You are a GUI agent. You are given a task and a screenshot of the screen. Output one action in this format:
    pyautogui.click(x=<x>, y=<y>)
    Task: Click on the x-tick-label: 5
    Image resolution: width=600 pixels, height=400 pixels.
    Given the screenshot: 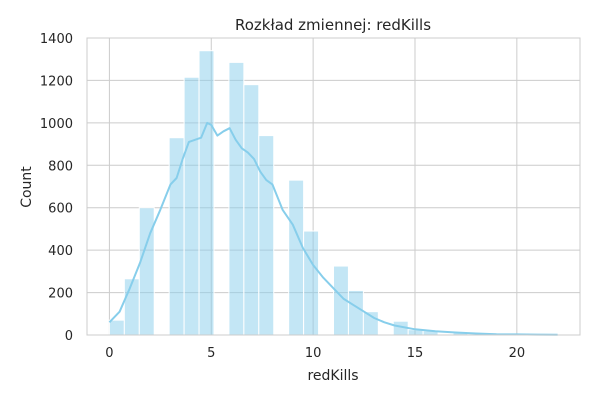 What is the action you would take?
    pyautogui.click(x=211, y=353)
    